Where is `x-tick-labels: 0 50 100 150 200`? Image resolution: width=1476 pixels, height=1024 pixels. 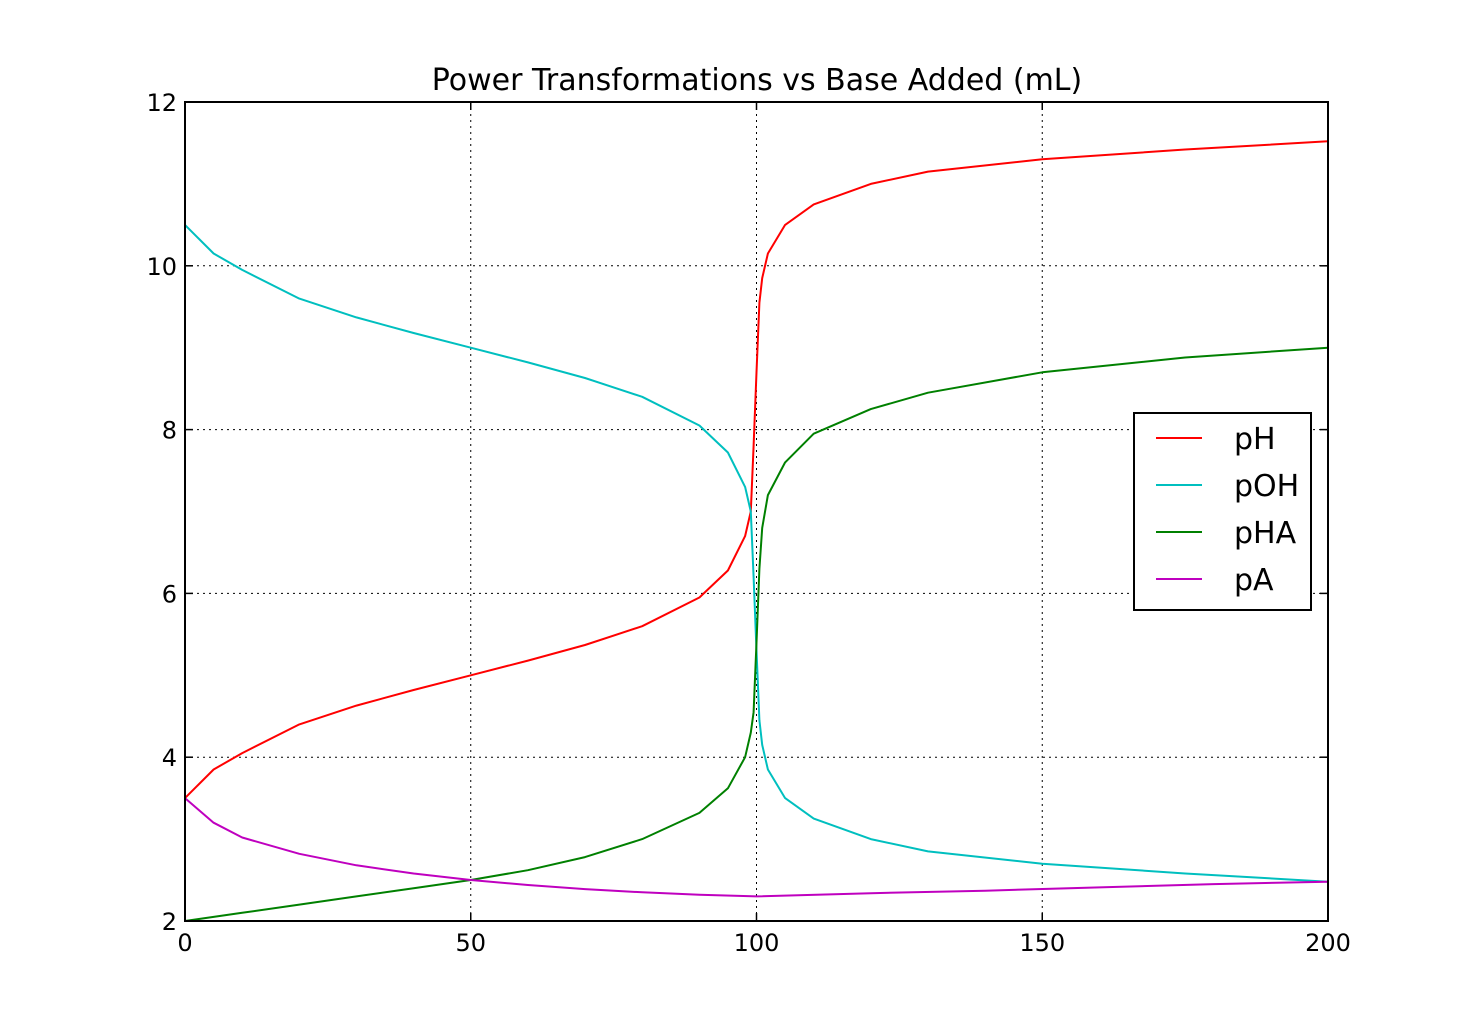
x-tick-labels: 0 50 100 150 200 is located at coordinates (764, 943).